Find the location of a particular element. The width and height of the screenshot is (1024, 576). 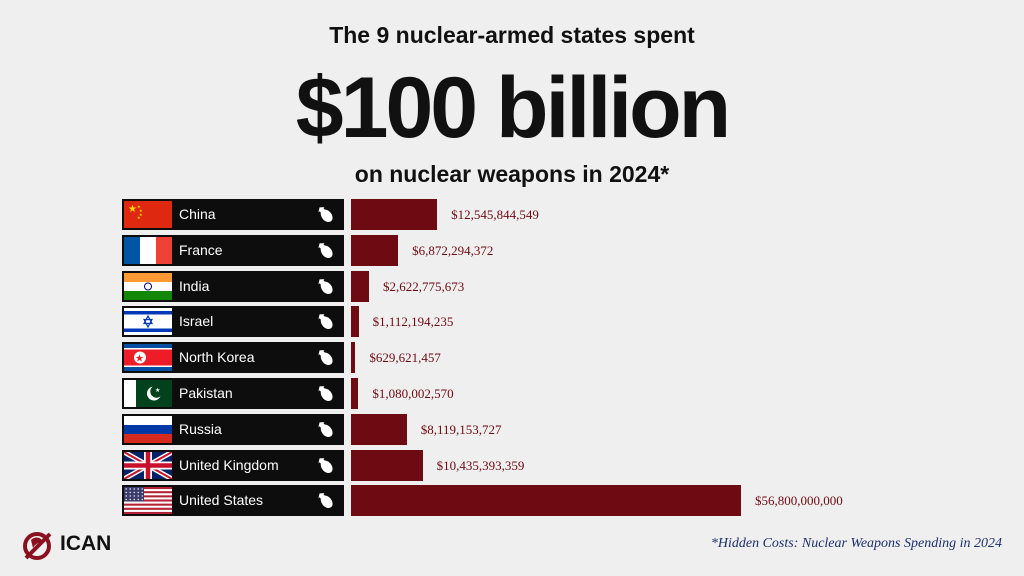

ican-logo: ICAN is located at coordinates (75, 546).